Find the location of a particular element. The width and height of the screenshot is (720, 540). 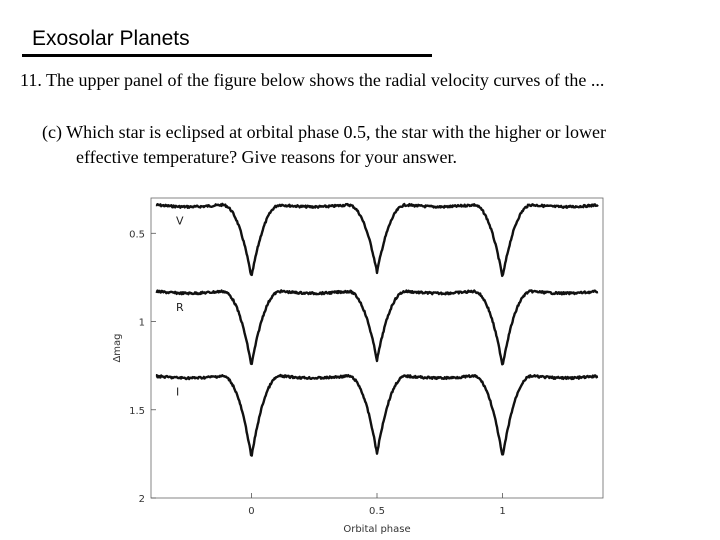

y-axis-label: Δmag is located at coordinates (117, 347).